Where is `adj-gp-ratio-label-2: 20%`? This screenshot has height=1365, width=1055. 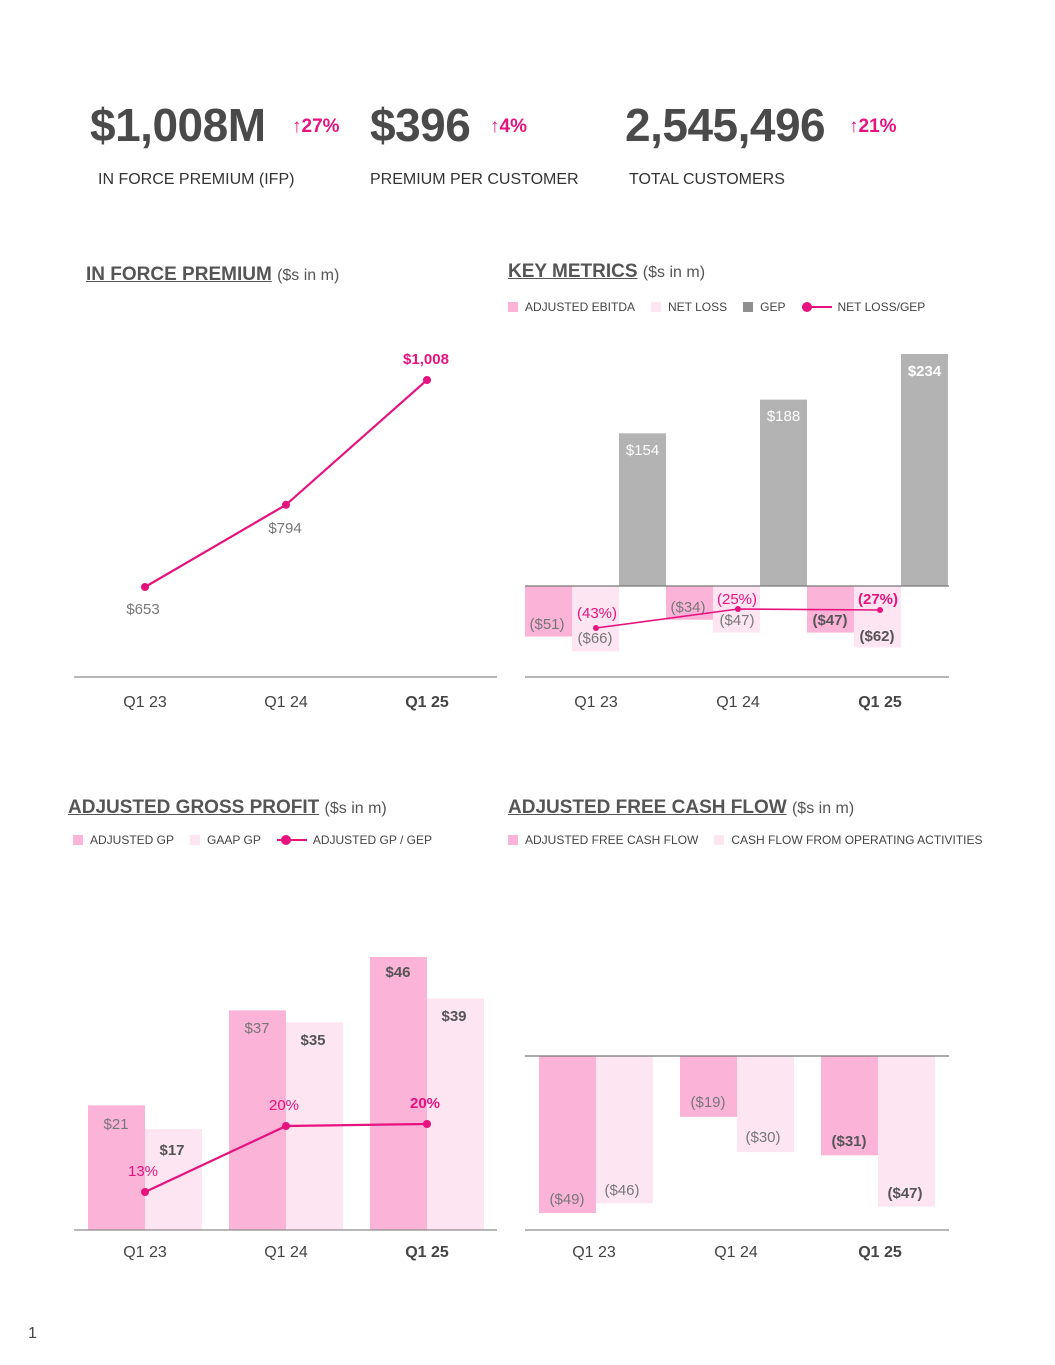 adj-gp-ratio-label-2: 20% is located at coordinates (425, 1103).